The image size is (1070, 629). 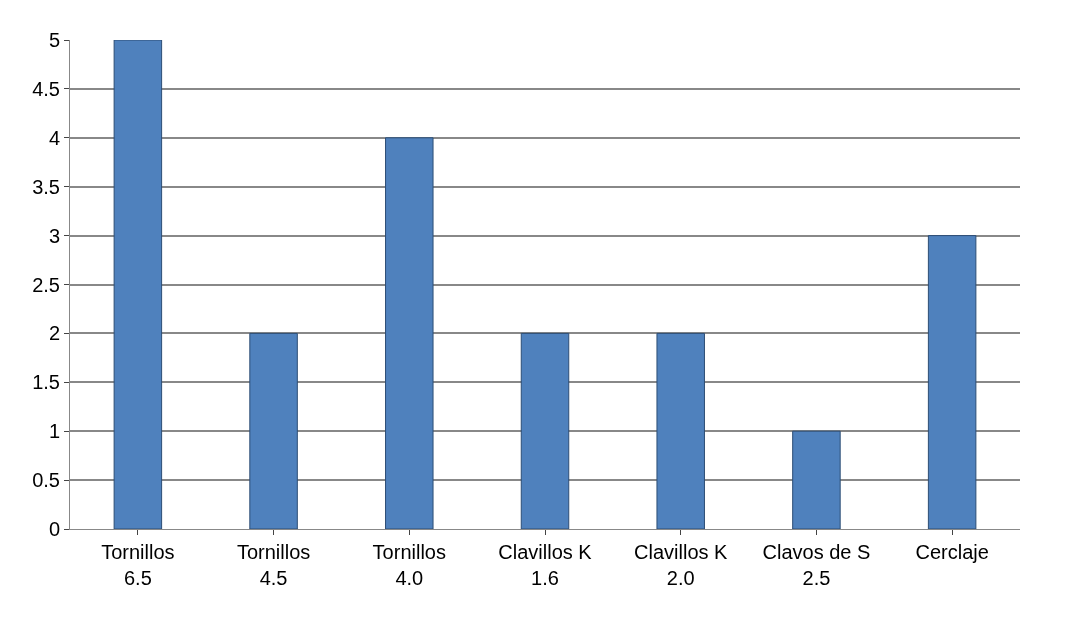 What do you see at coordinates (46, 186) in the screenshot?
I see `y-tick-label: 3.5` at bounding box center [46, 186].